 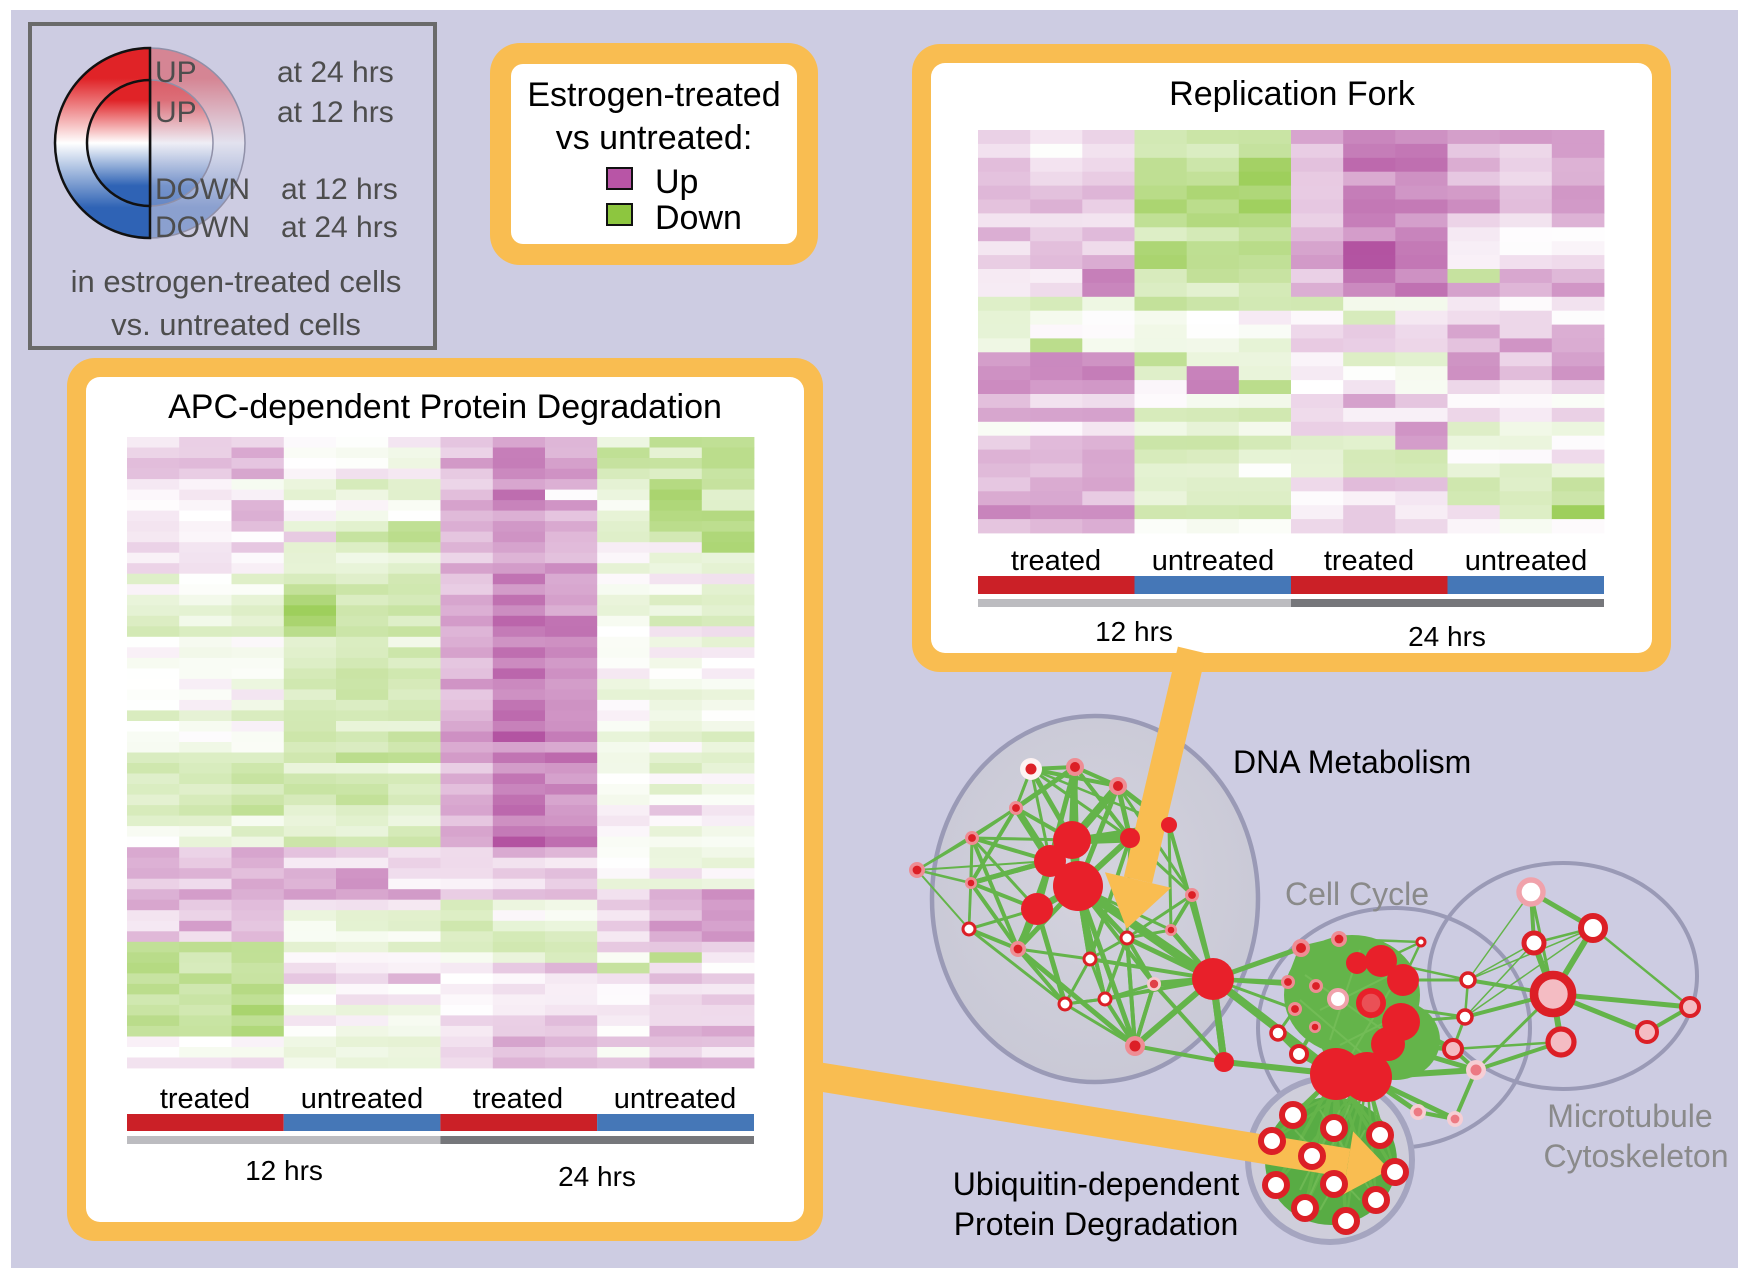 What do you see at coordinates (445, 407) in the screenshot?
I see `svg-text:APC-dependent Protein Degradat: APC-dependent Protein Degradation` at bounding box center [445, 407].